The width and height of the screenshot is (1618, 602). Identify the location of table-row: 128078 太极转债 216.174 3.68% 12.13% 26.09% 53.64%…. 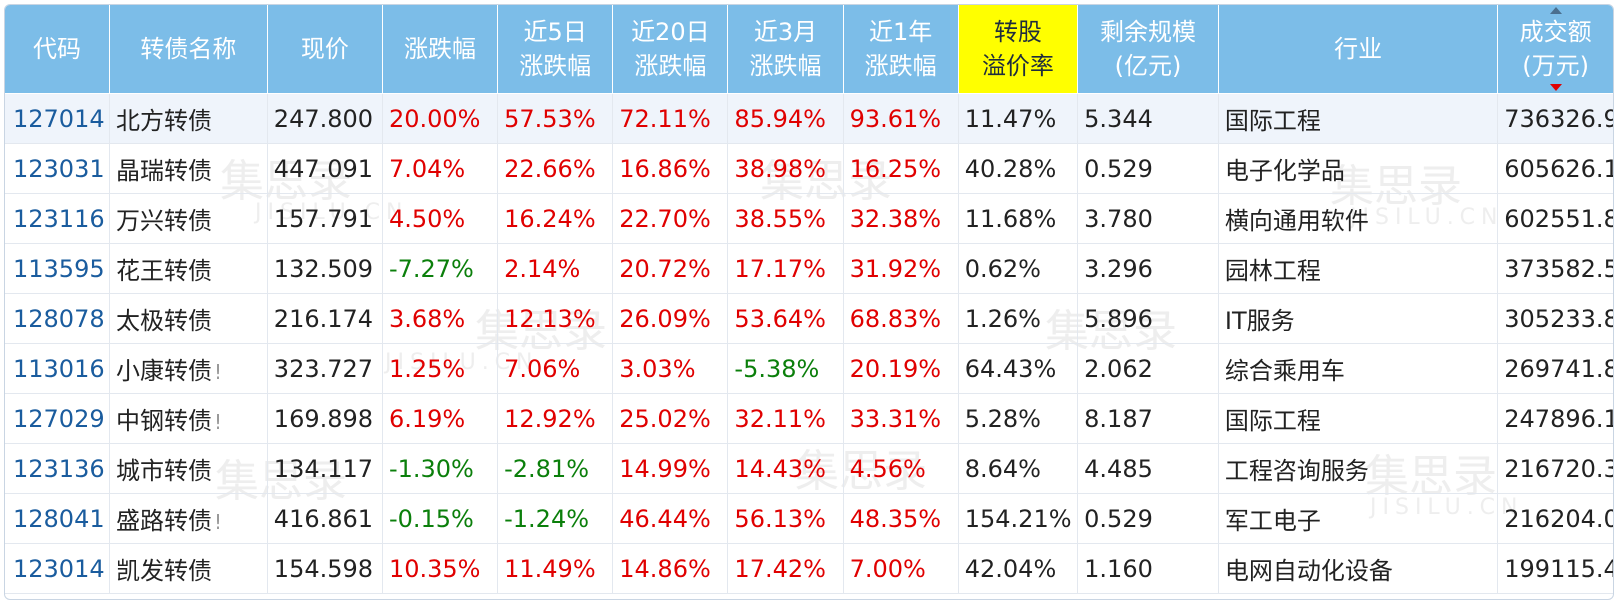
(809, 318).